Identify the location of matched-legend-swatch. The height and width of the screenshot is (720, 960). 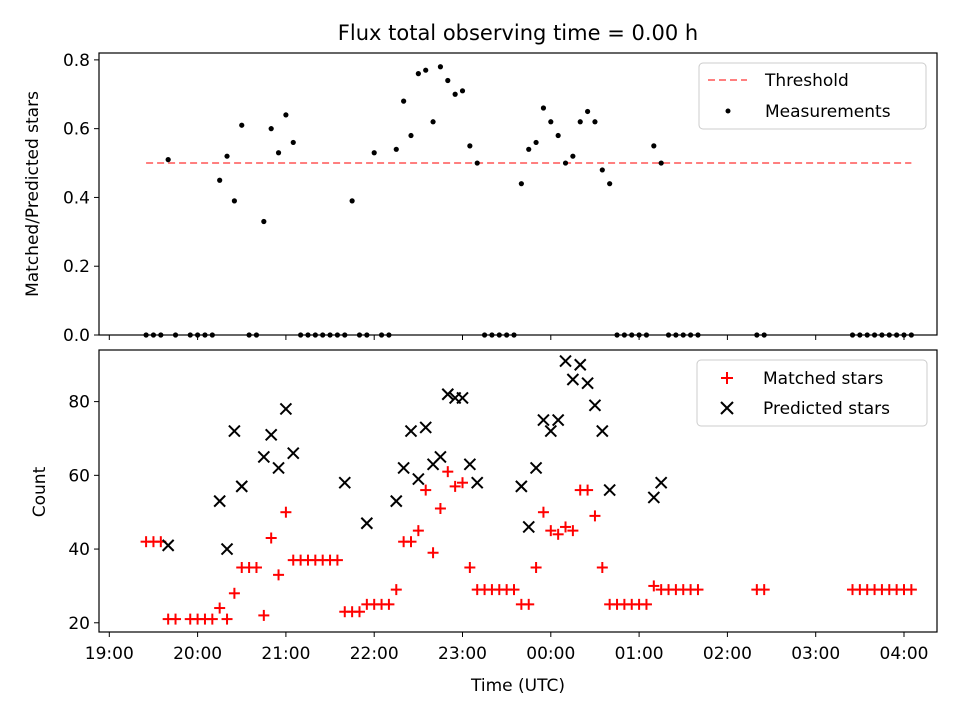
(727, 378).